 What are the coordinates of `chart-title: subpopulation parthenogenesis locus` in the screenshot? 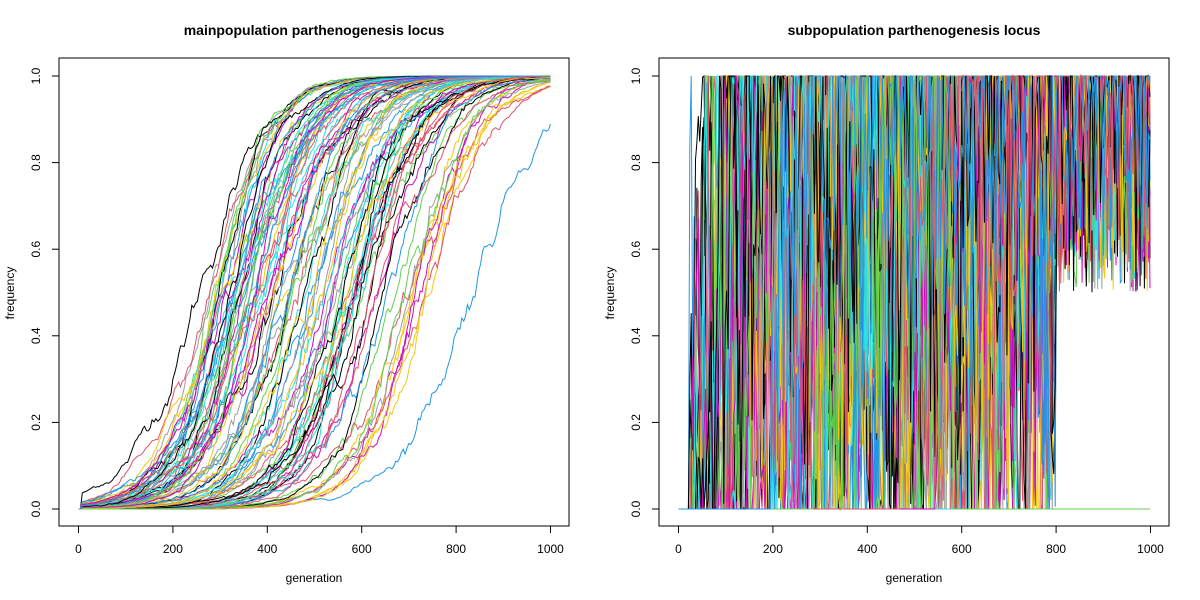 It's located at (914, 30).